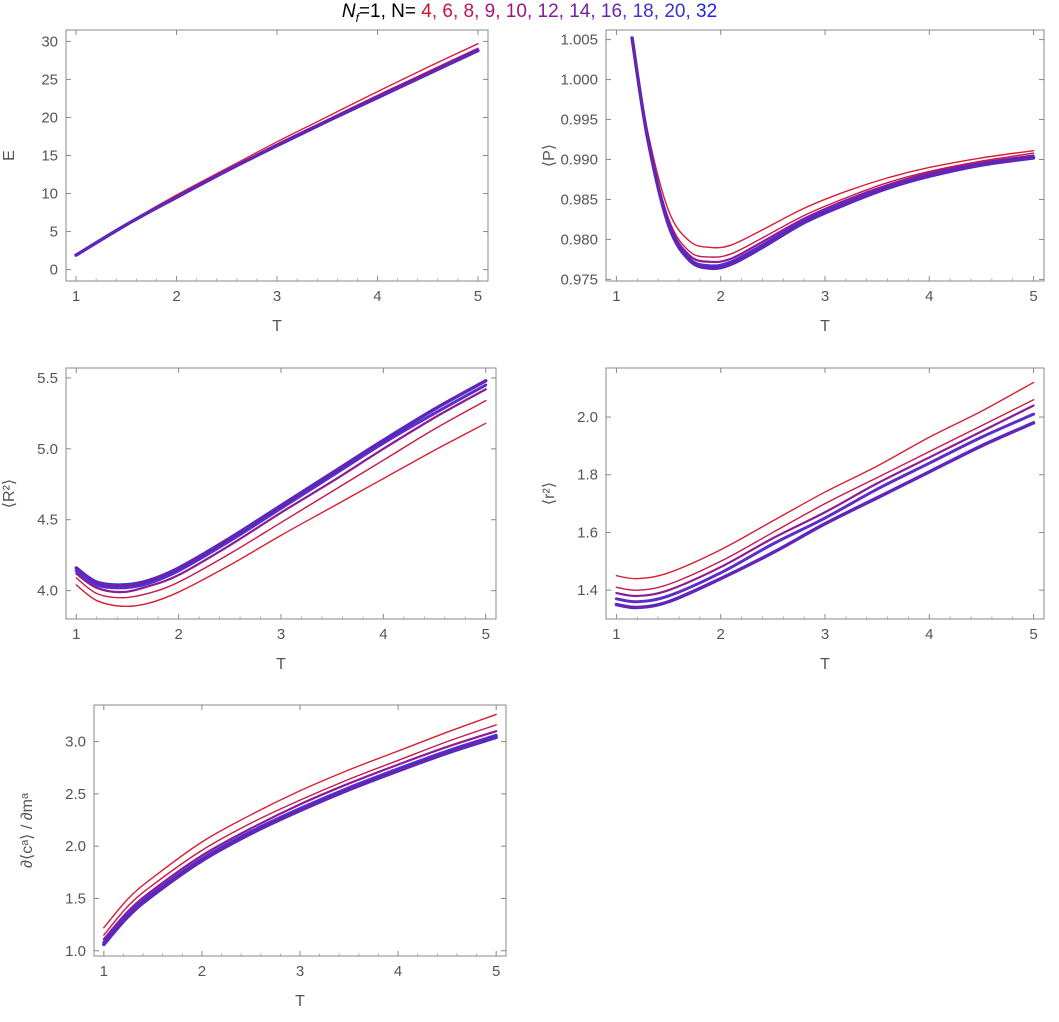 This screenshot has width=1059, height=1022. I want to click on y-tick-label: 1.8, so click(587, 475).